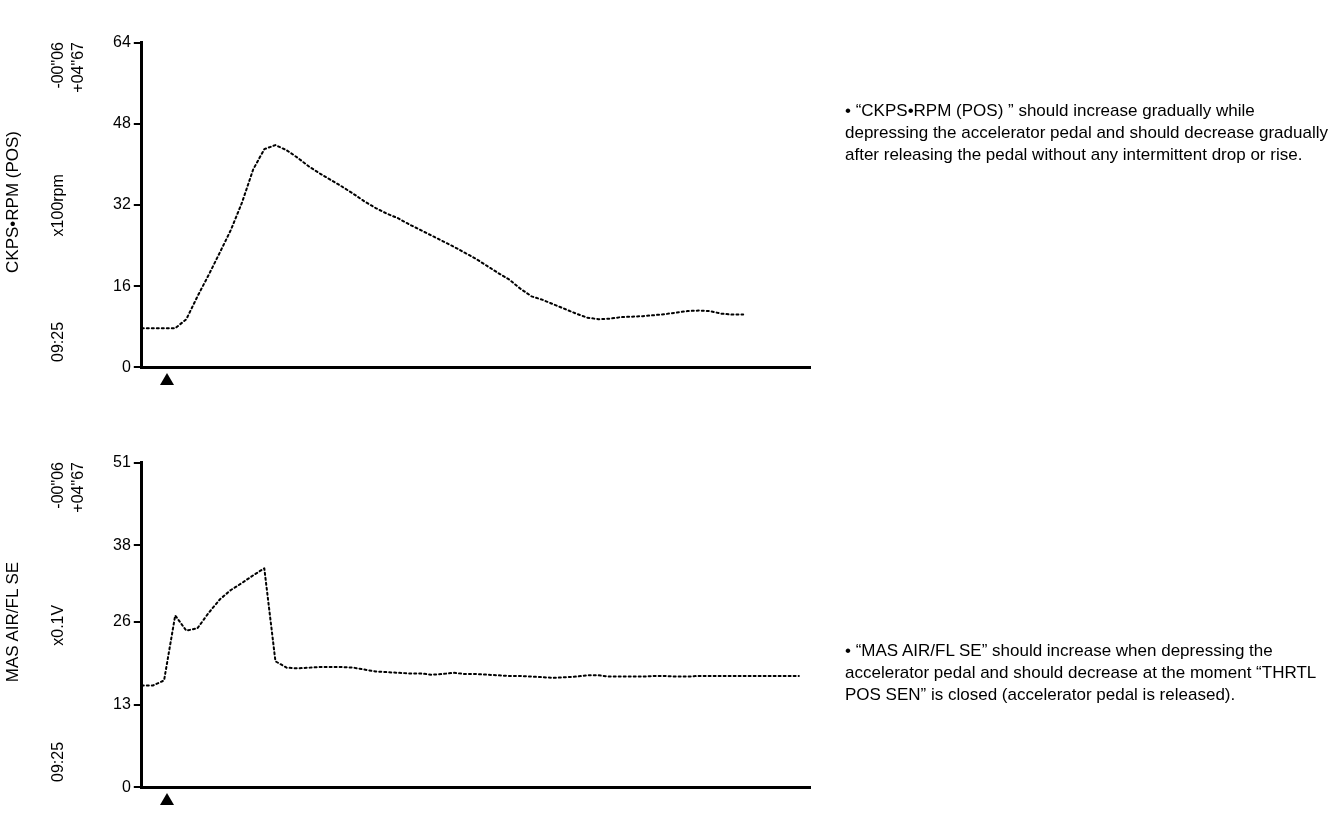 The height and width of the screenshot is (840, 1344). What do you see at coordinates (57, 625) in the screenshot?
I see `text: x0.1V` at bounding box center [57, 625].